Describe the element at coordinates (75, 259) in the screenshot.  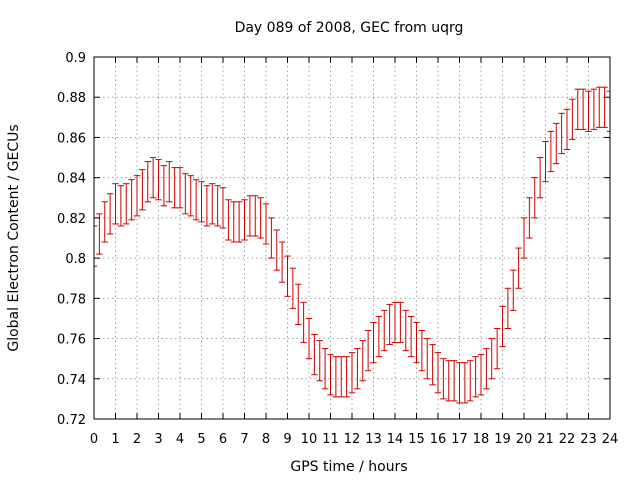
I see `y-tick-label: 0.8` at that location.